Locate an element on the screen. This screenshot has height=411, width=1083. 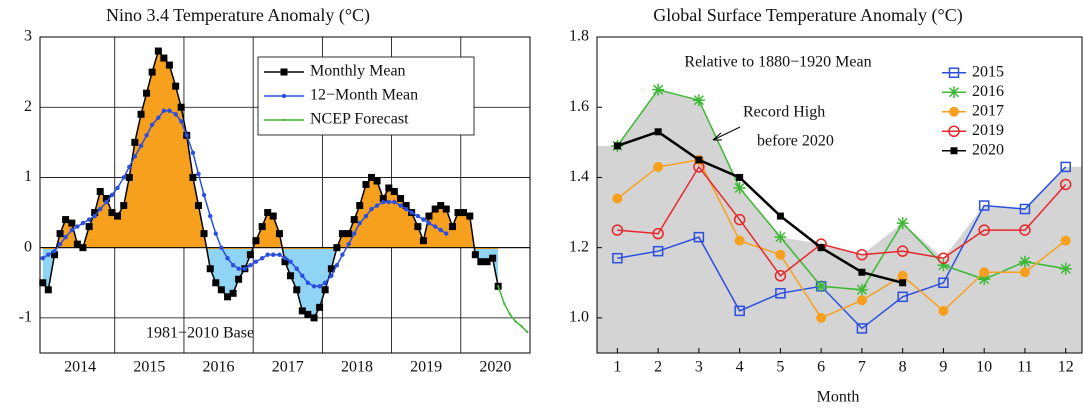
x-tick-label: 4 is located at coordinates (740, 367).